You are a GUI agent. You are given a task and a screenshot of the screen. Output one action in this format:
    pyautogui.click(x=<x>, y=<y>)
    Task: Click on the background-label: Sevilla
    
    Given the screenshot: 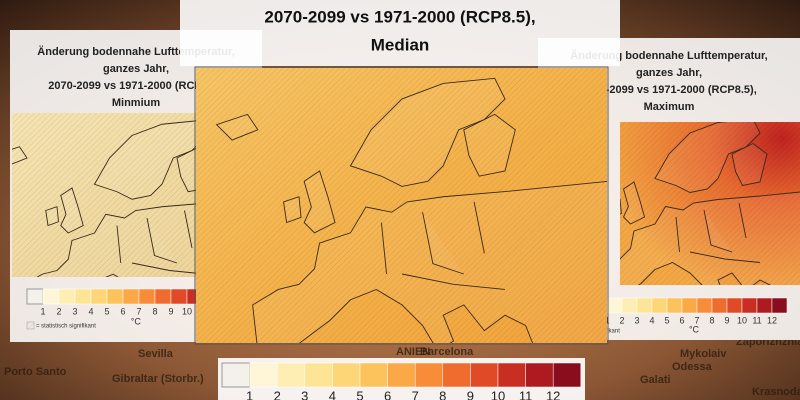 What is the action you would take?
    pyautogui.click(x=156, y=354)
    